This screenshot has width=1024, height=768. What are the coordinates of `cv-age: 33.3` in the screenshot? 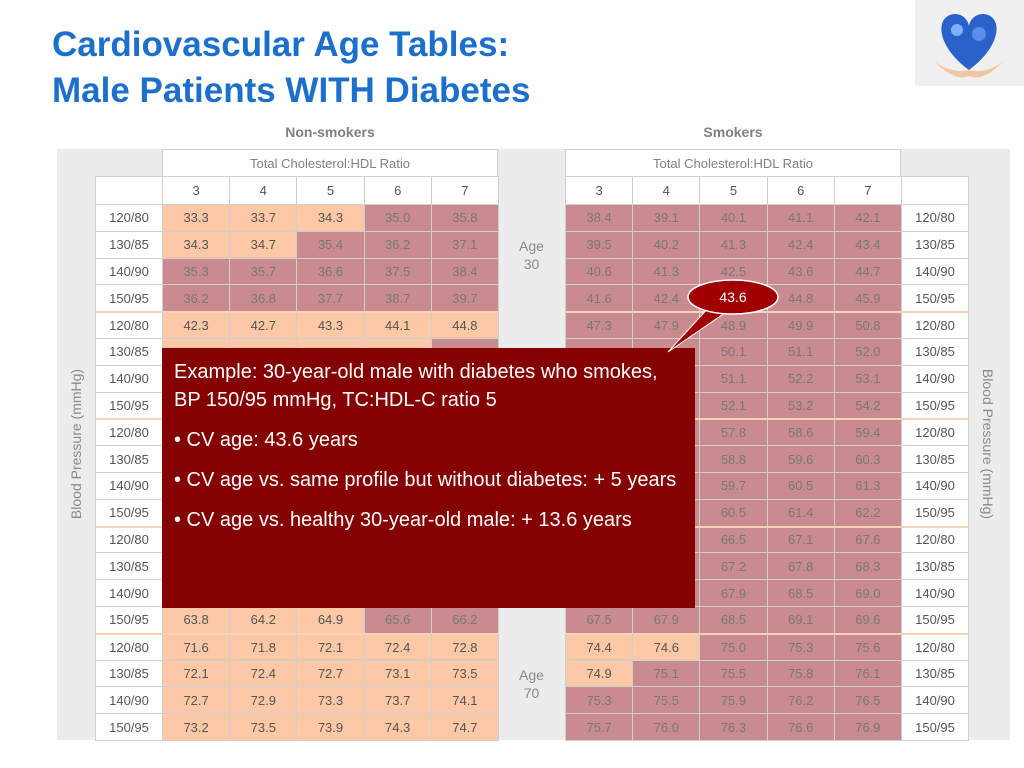 It's located at (196, 218).